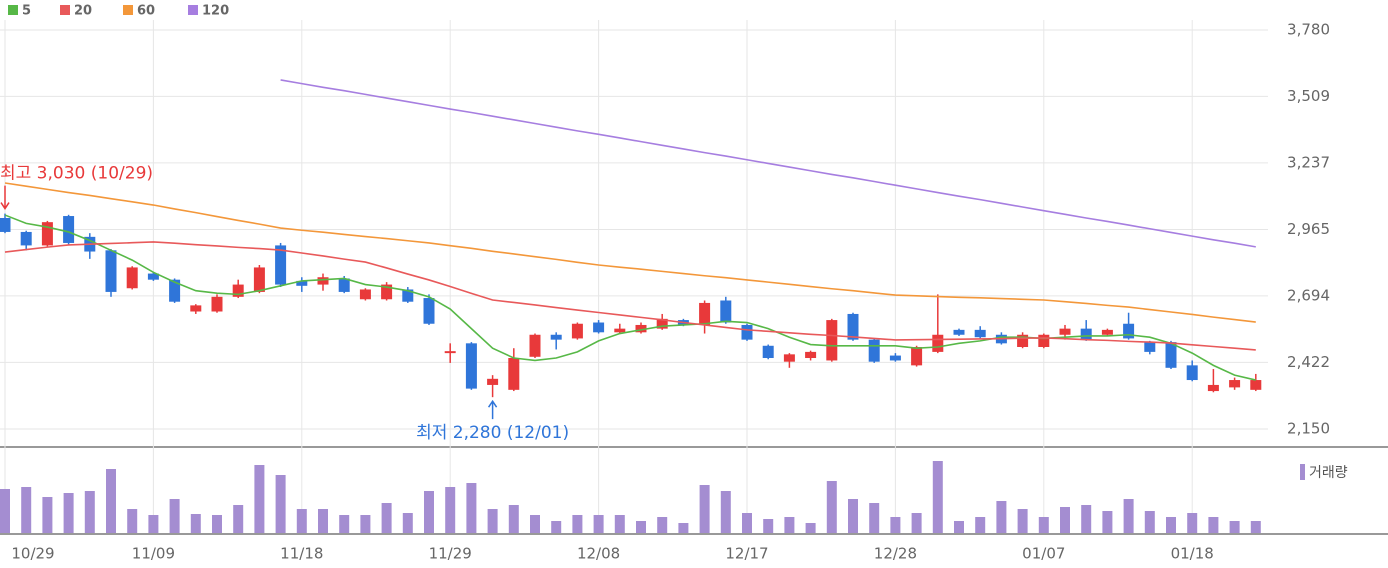 The height and width of the screenshot is (568, 1388). What do you see at coordinates (492, 433) in the screenshot?
I see `annotation-low: 최저 2,280 (12/01)` at bounding box center [492, 433].